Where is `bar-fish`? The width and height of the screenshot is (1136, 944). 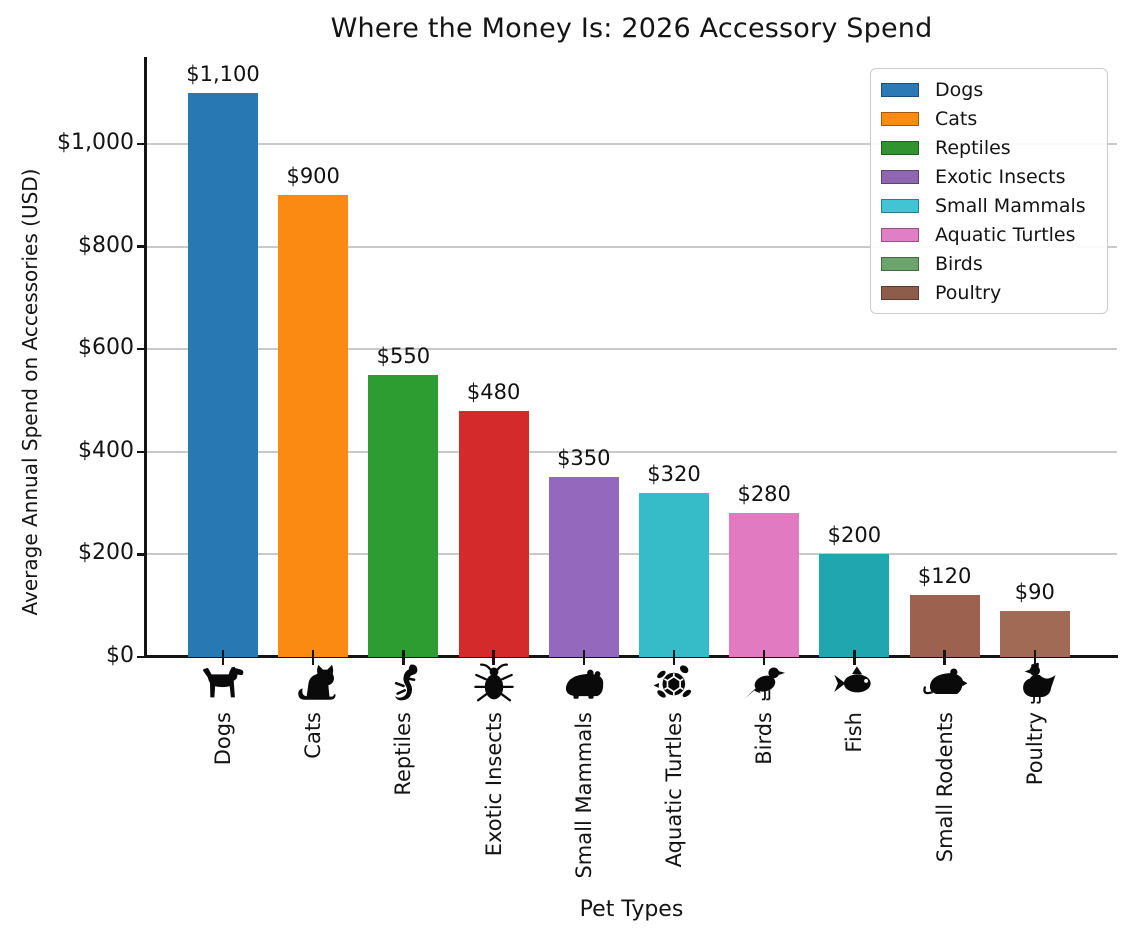
bar-fish is located at coordinates (854, 605).